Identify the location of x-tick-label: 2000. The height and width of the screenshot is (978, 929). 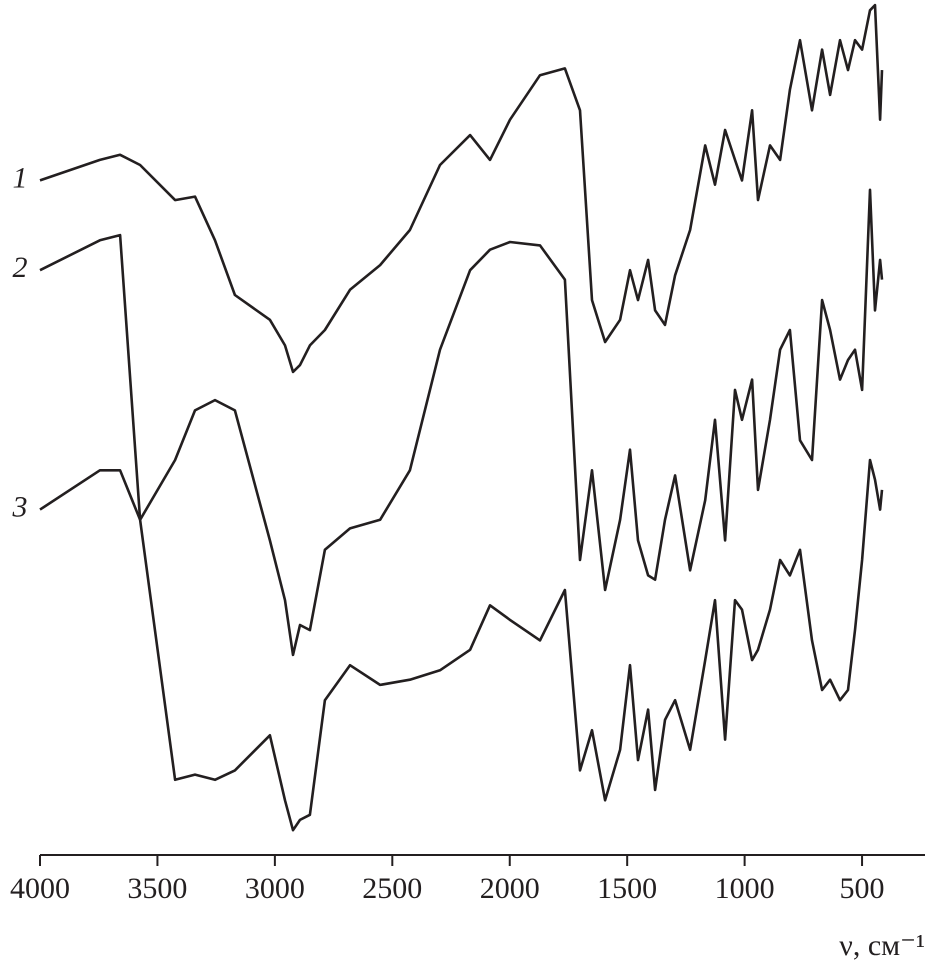
(510, 888).